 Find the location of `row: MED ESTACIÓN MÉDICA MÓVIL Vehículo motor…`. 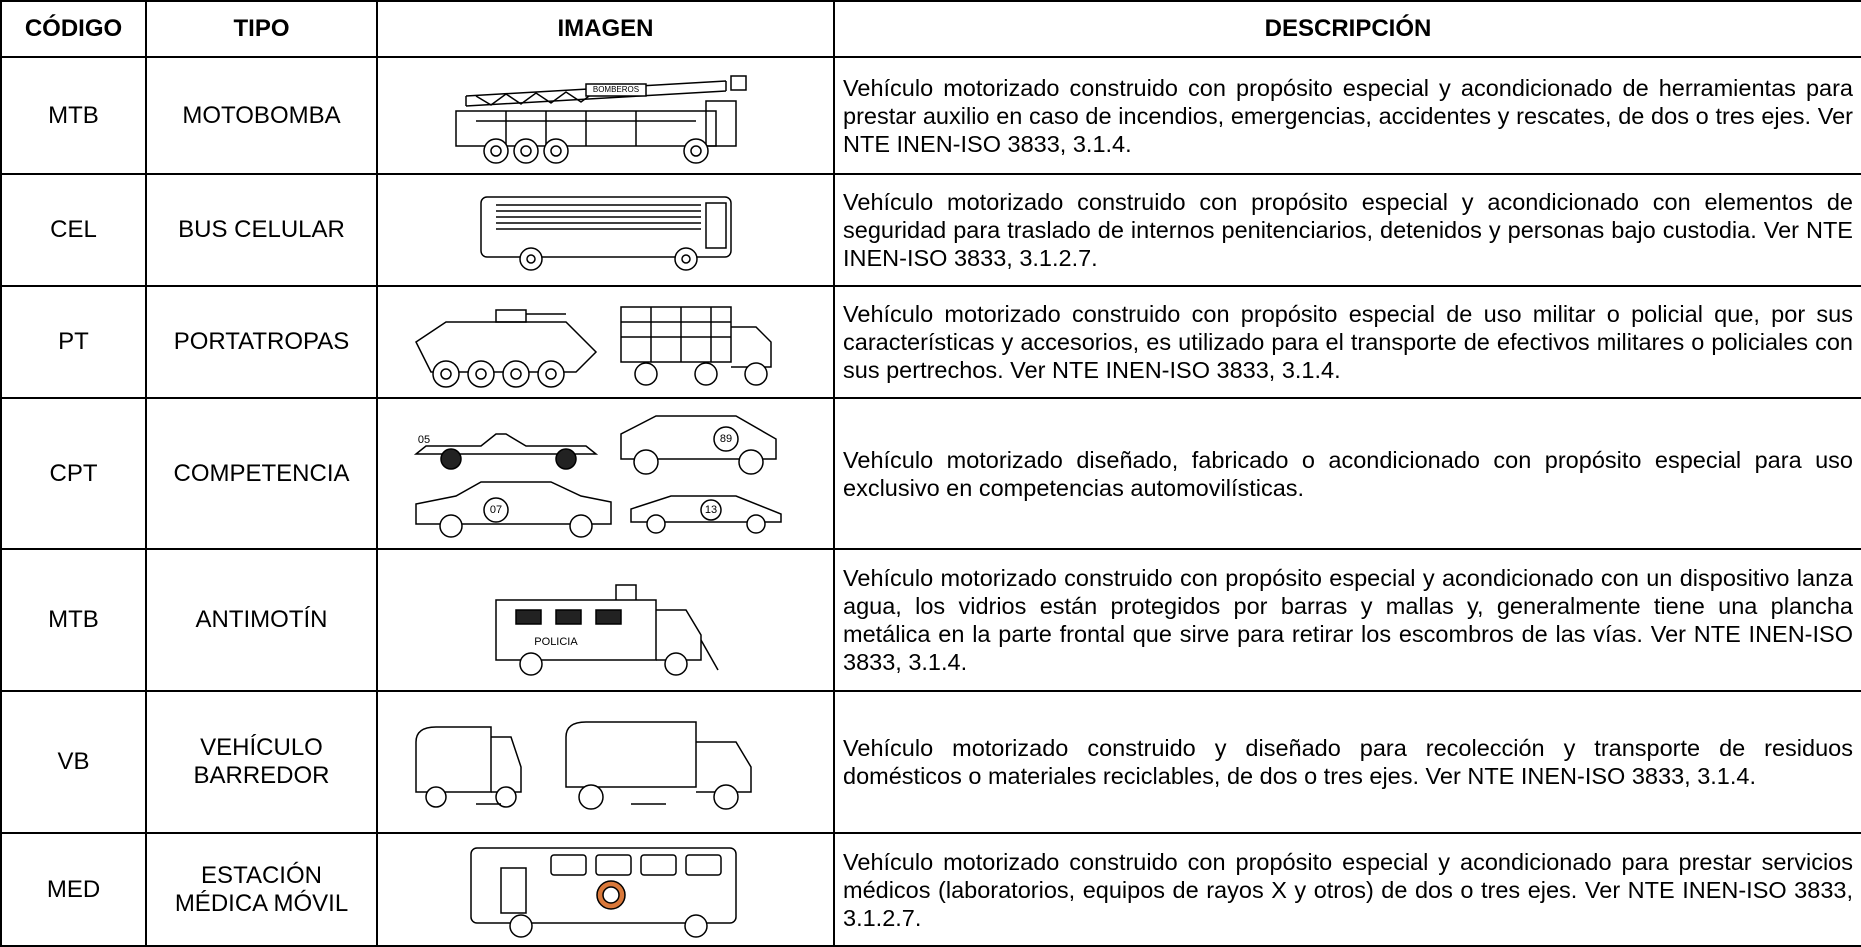

row: MED ESTACIÓN MÉDICA MÓVIL Vehículo motor… is located at coordinates (930, 889).